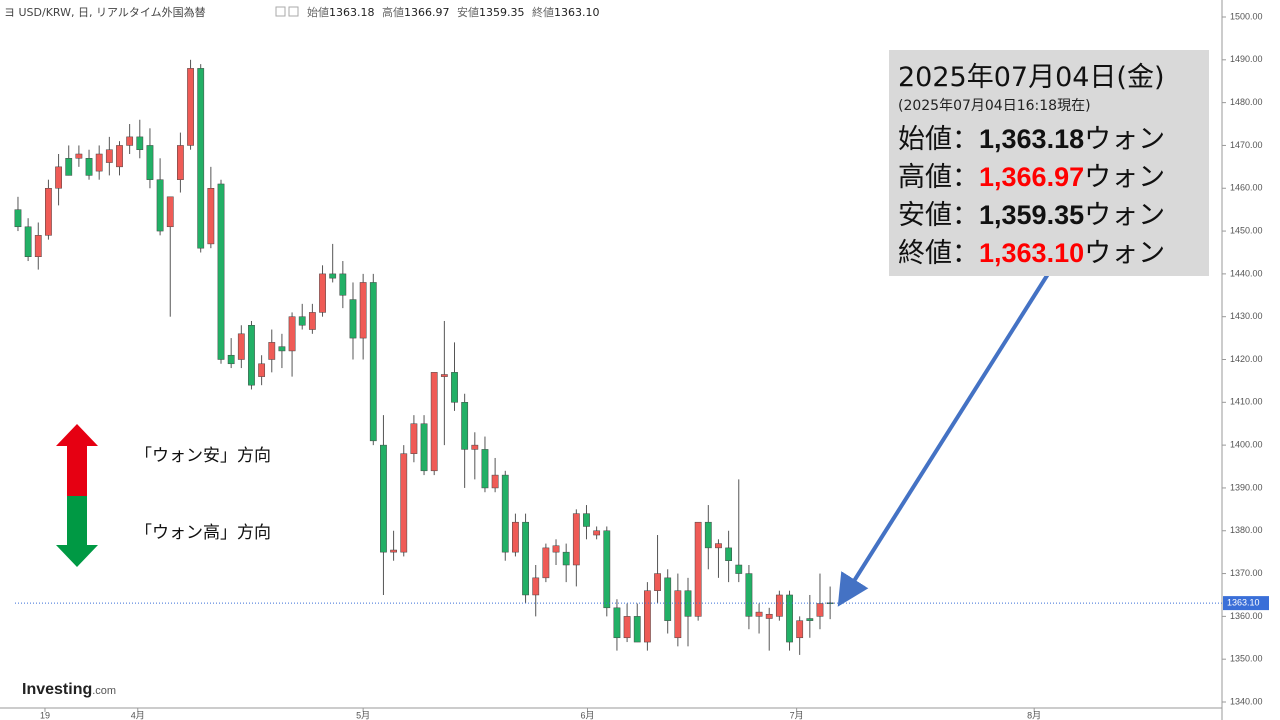 The width and height of the screenshot is (1280, 720). I want to click on brand: Investing, so click(57, 689).